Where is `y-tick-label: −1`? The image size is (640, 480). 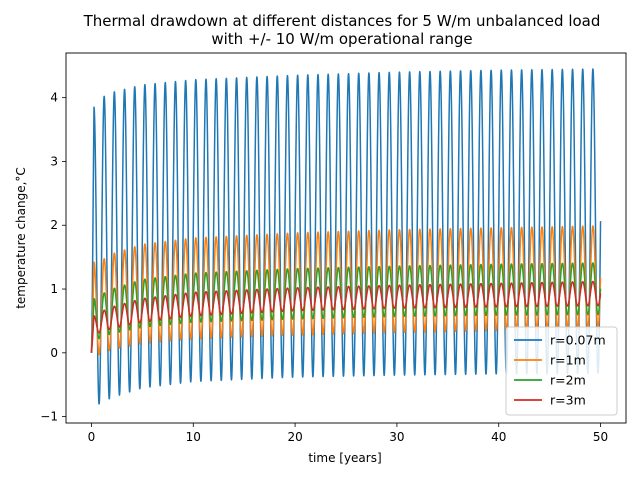 y-tick-label: −1 is located at coordinates (49, 417).